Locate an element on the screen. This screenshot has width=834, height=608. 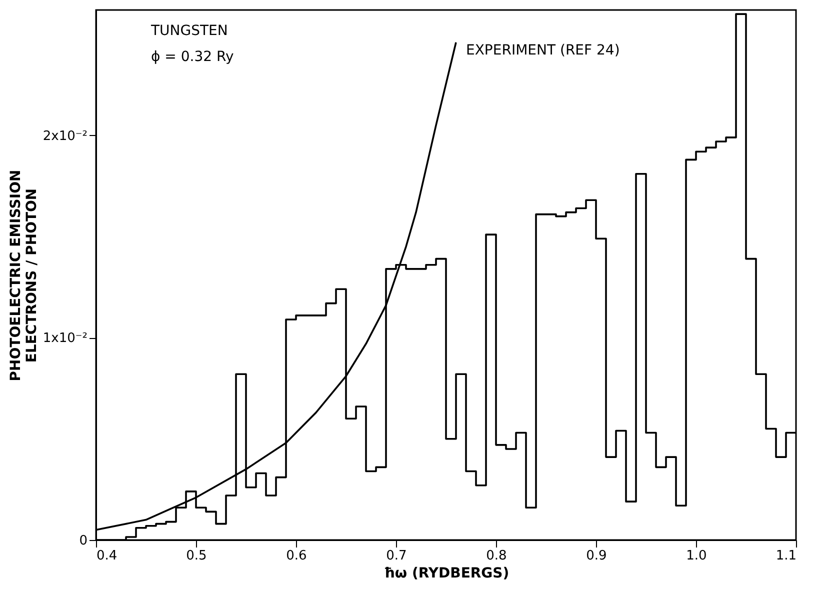
annotation: TUNGSTEN is located at coordinates (189, 31).